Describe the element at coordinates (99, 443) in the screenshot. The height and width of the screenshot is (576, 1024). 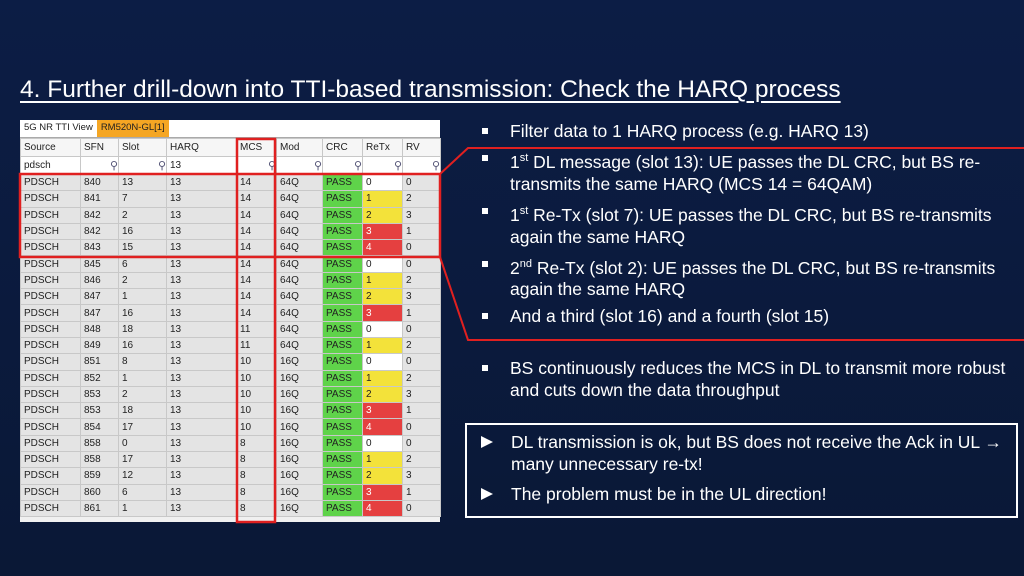
I see `cell: 858` at that location.